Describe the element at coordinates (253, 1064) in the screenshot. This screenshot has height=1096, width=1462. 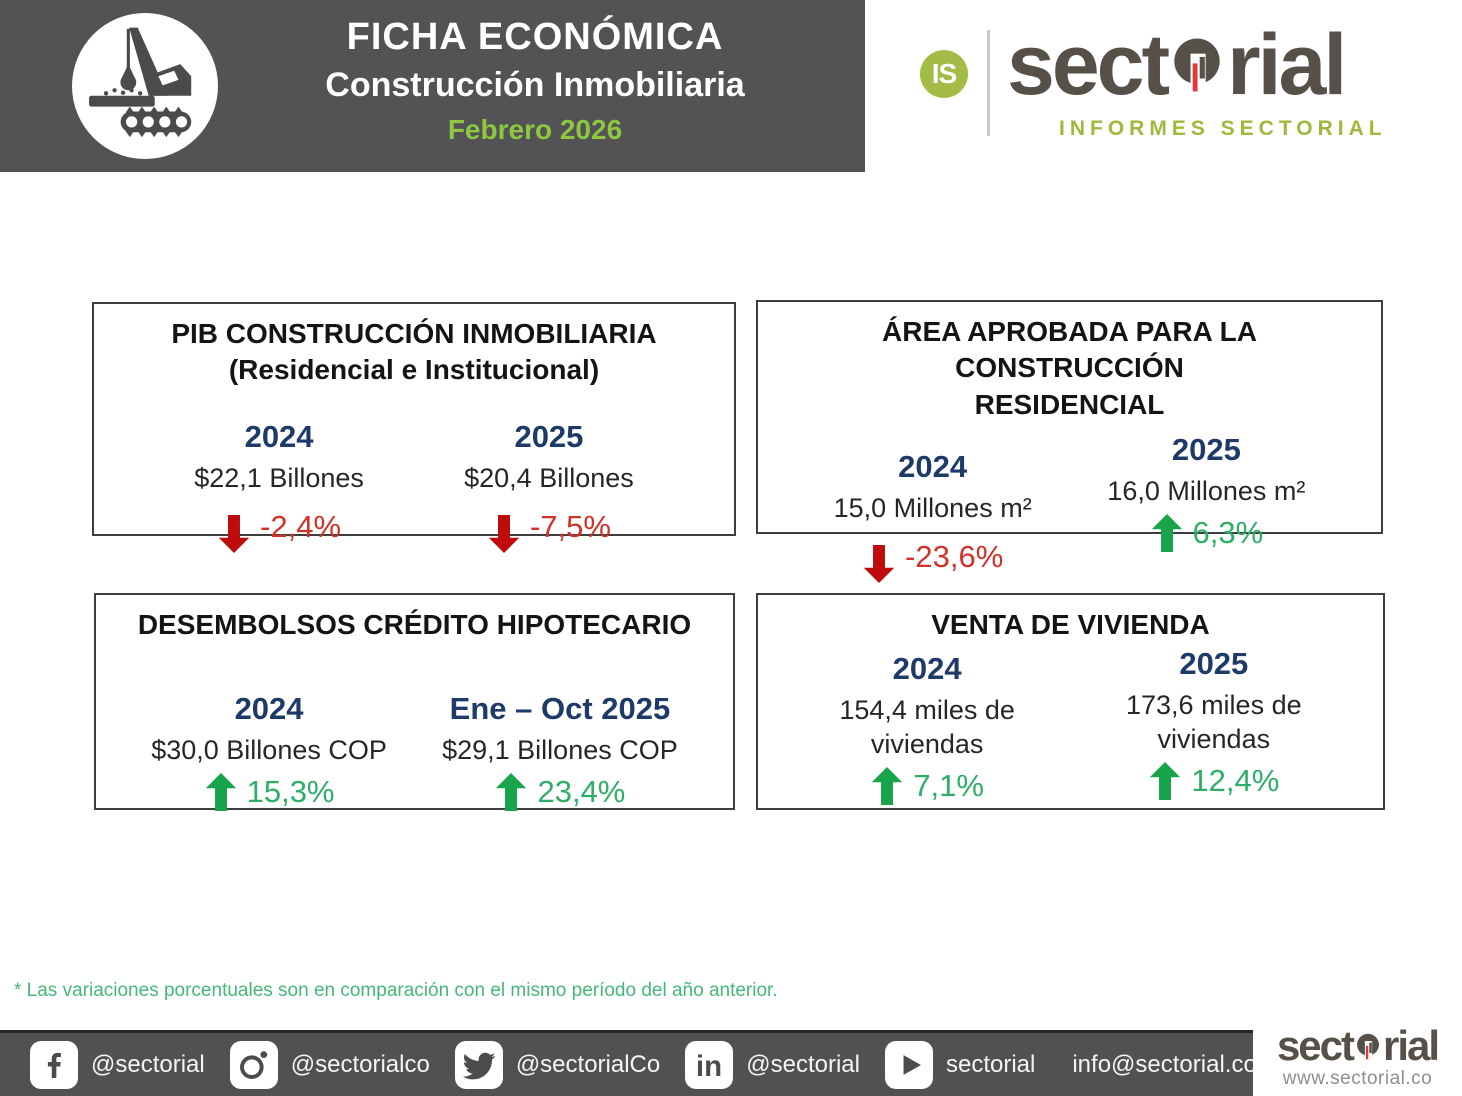
I see `instagram-icon` at that location.